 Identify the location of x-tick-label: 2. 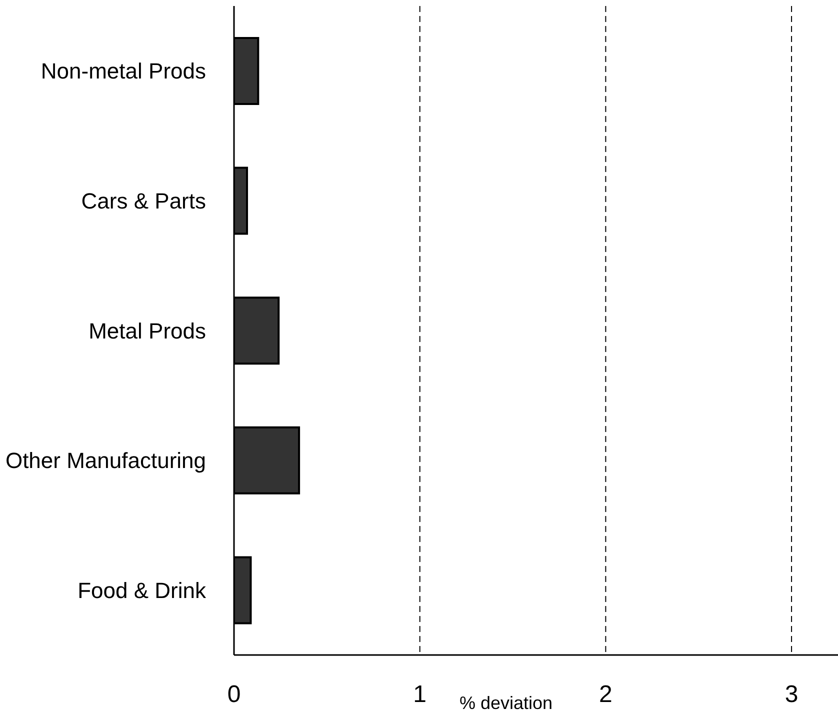
(605, 694).